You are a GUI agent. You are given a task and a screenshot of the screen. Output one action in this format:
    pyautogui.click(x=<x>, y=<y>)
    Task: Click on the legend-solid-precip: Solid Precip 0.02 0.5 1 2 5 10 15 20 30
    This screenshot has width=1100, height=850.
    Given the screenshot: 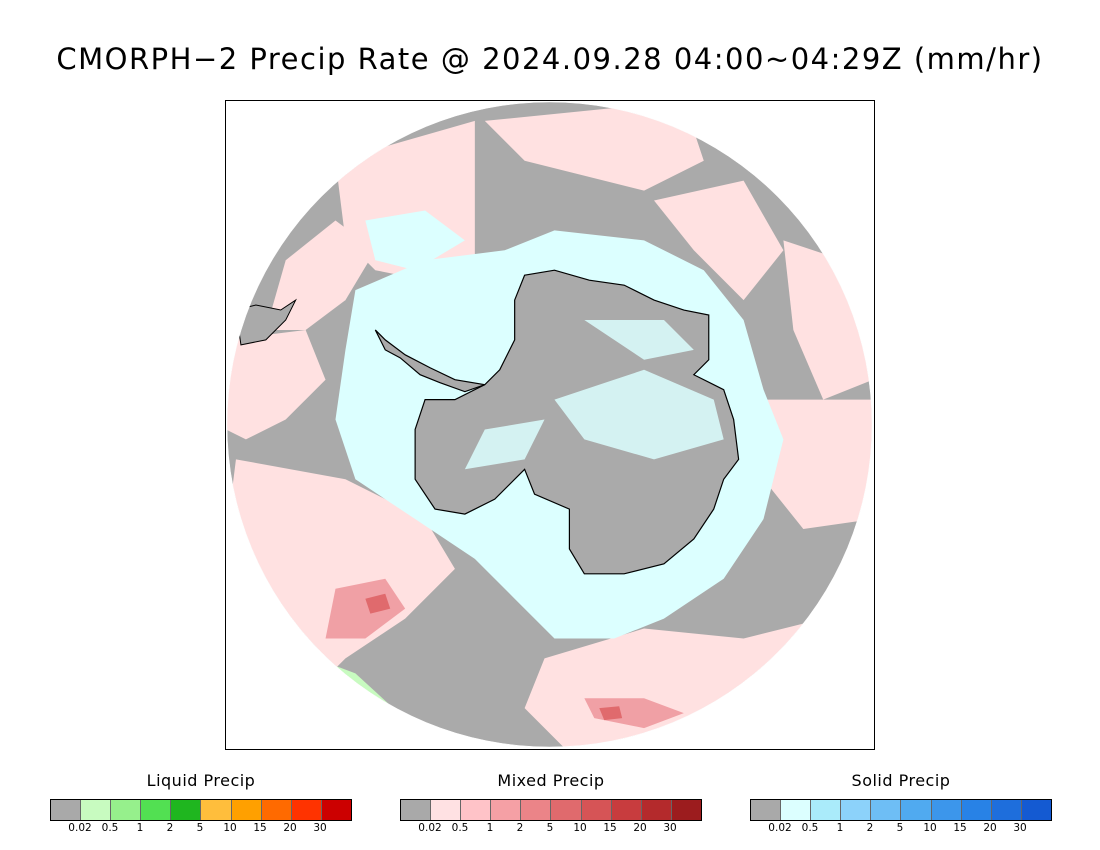 What is the action you would take?
    pyautogui.click(x=901, y=803)
    